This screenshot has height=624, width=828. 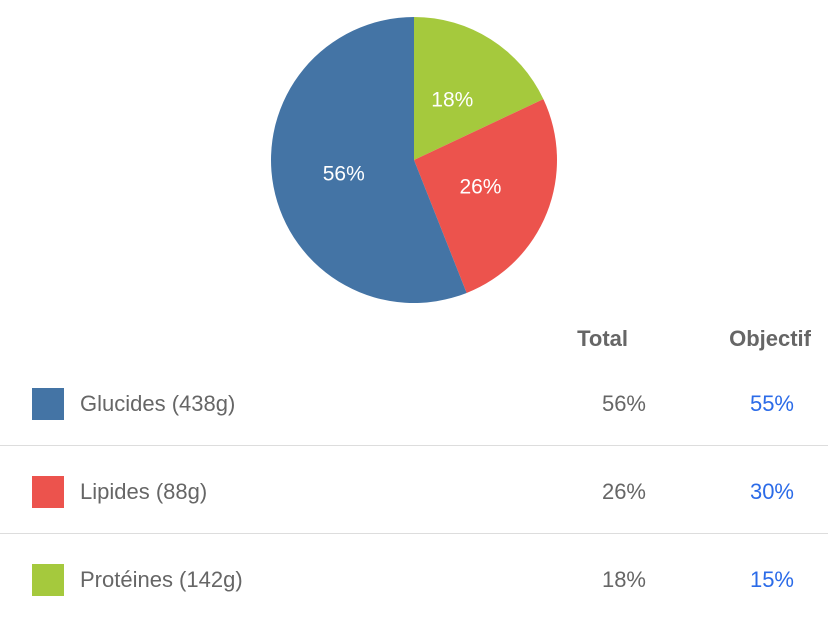 What do you see at coordinates (771, 579) in the screenshot?
I see `row-objectif: 15%` at bounding box center [771, 579].